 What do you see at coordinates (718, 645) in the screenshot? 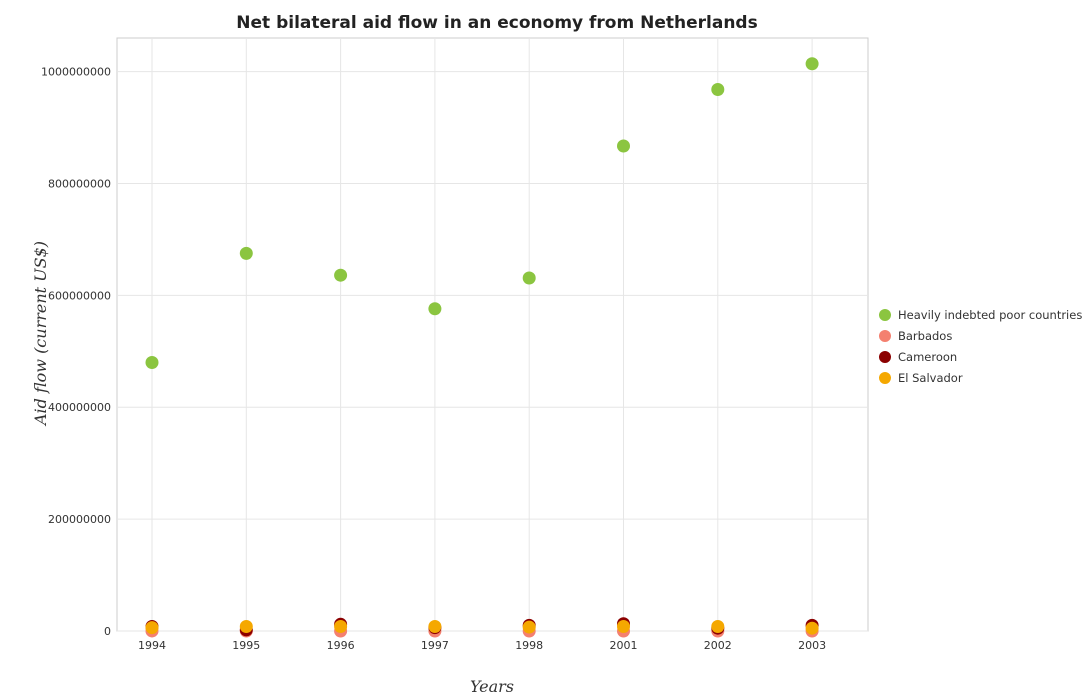
I see `x-tick-label: 2002` at bounding box center [718, 645].